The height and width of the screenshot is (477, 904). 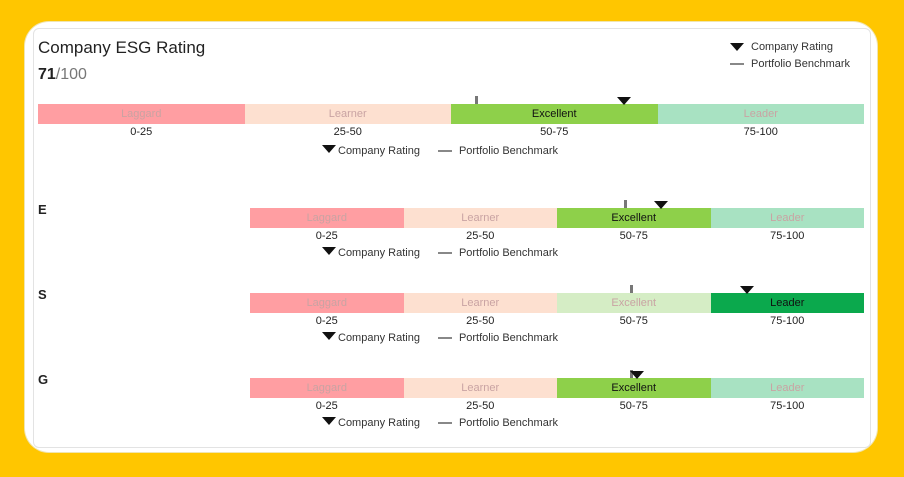 I want to click on pillar-label-e: E, so click(x=42, y=209).